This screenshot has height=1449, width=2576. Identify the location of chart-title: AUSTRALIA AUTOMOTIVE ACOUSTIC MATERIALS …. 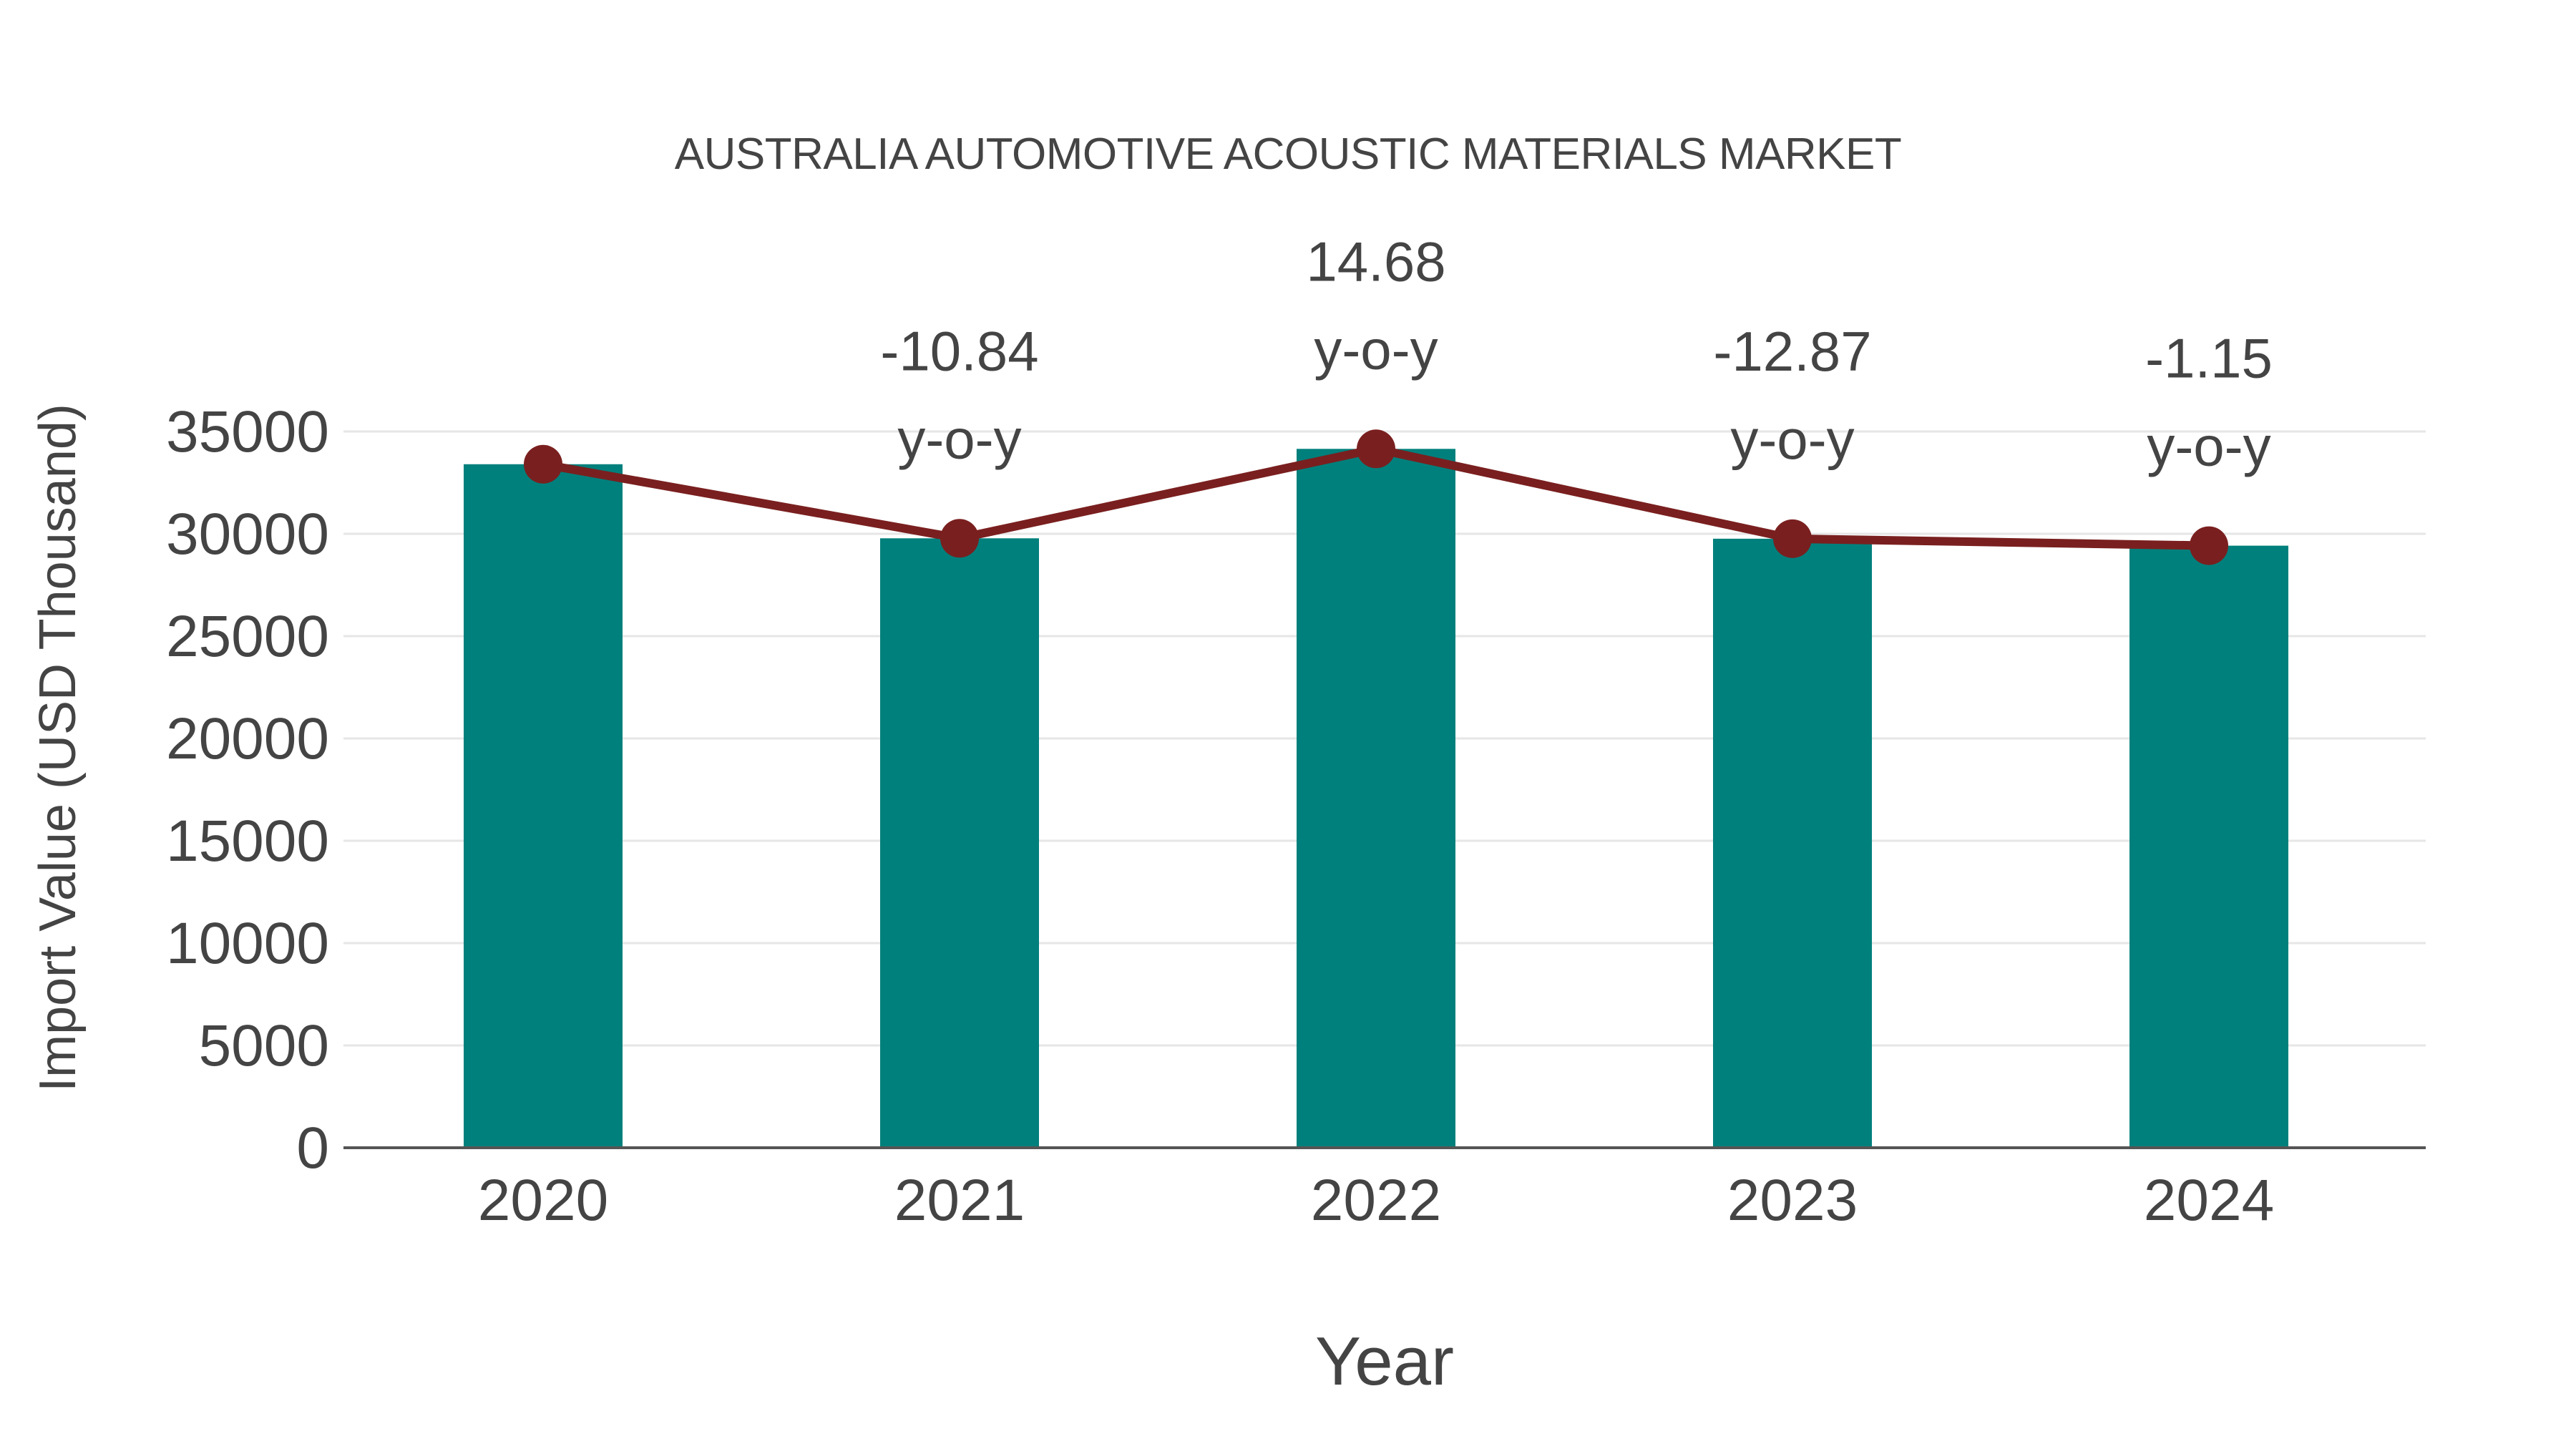
(1288, 154).